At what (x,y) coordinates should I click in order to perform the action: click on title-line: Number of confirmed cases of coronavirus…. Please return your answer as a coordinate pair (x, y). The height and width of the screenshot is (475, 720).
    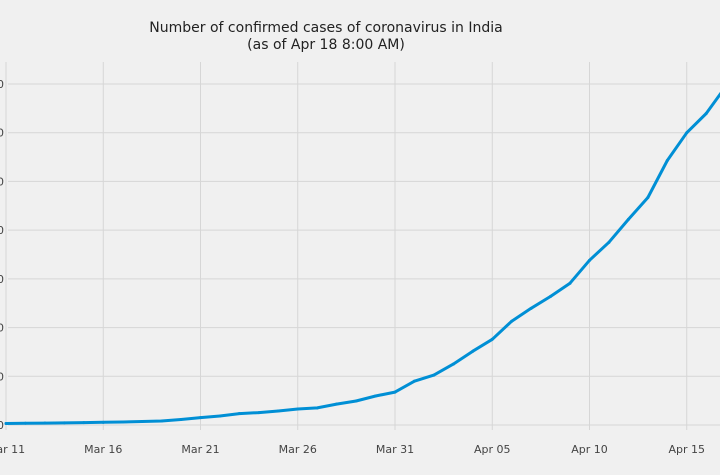
    Looking at the image, I should click on (326, 28).